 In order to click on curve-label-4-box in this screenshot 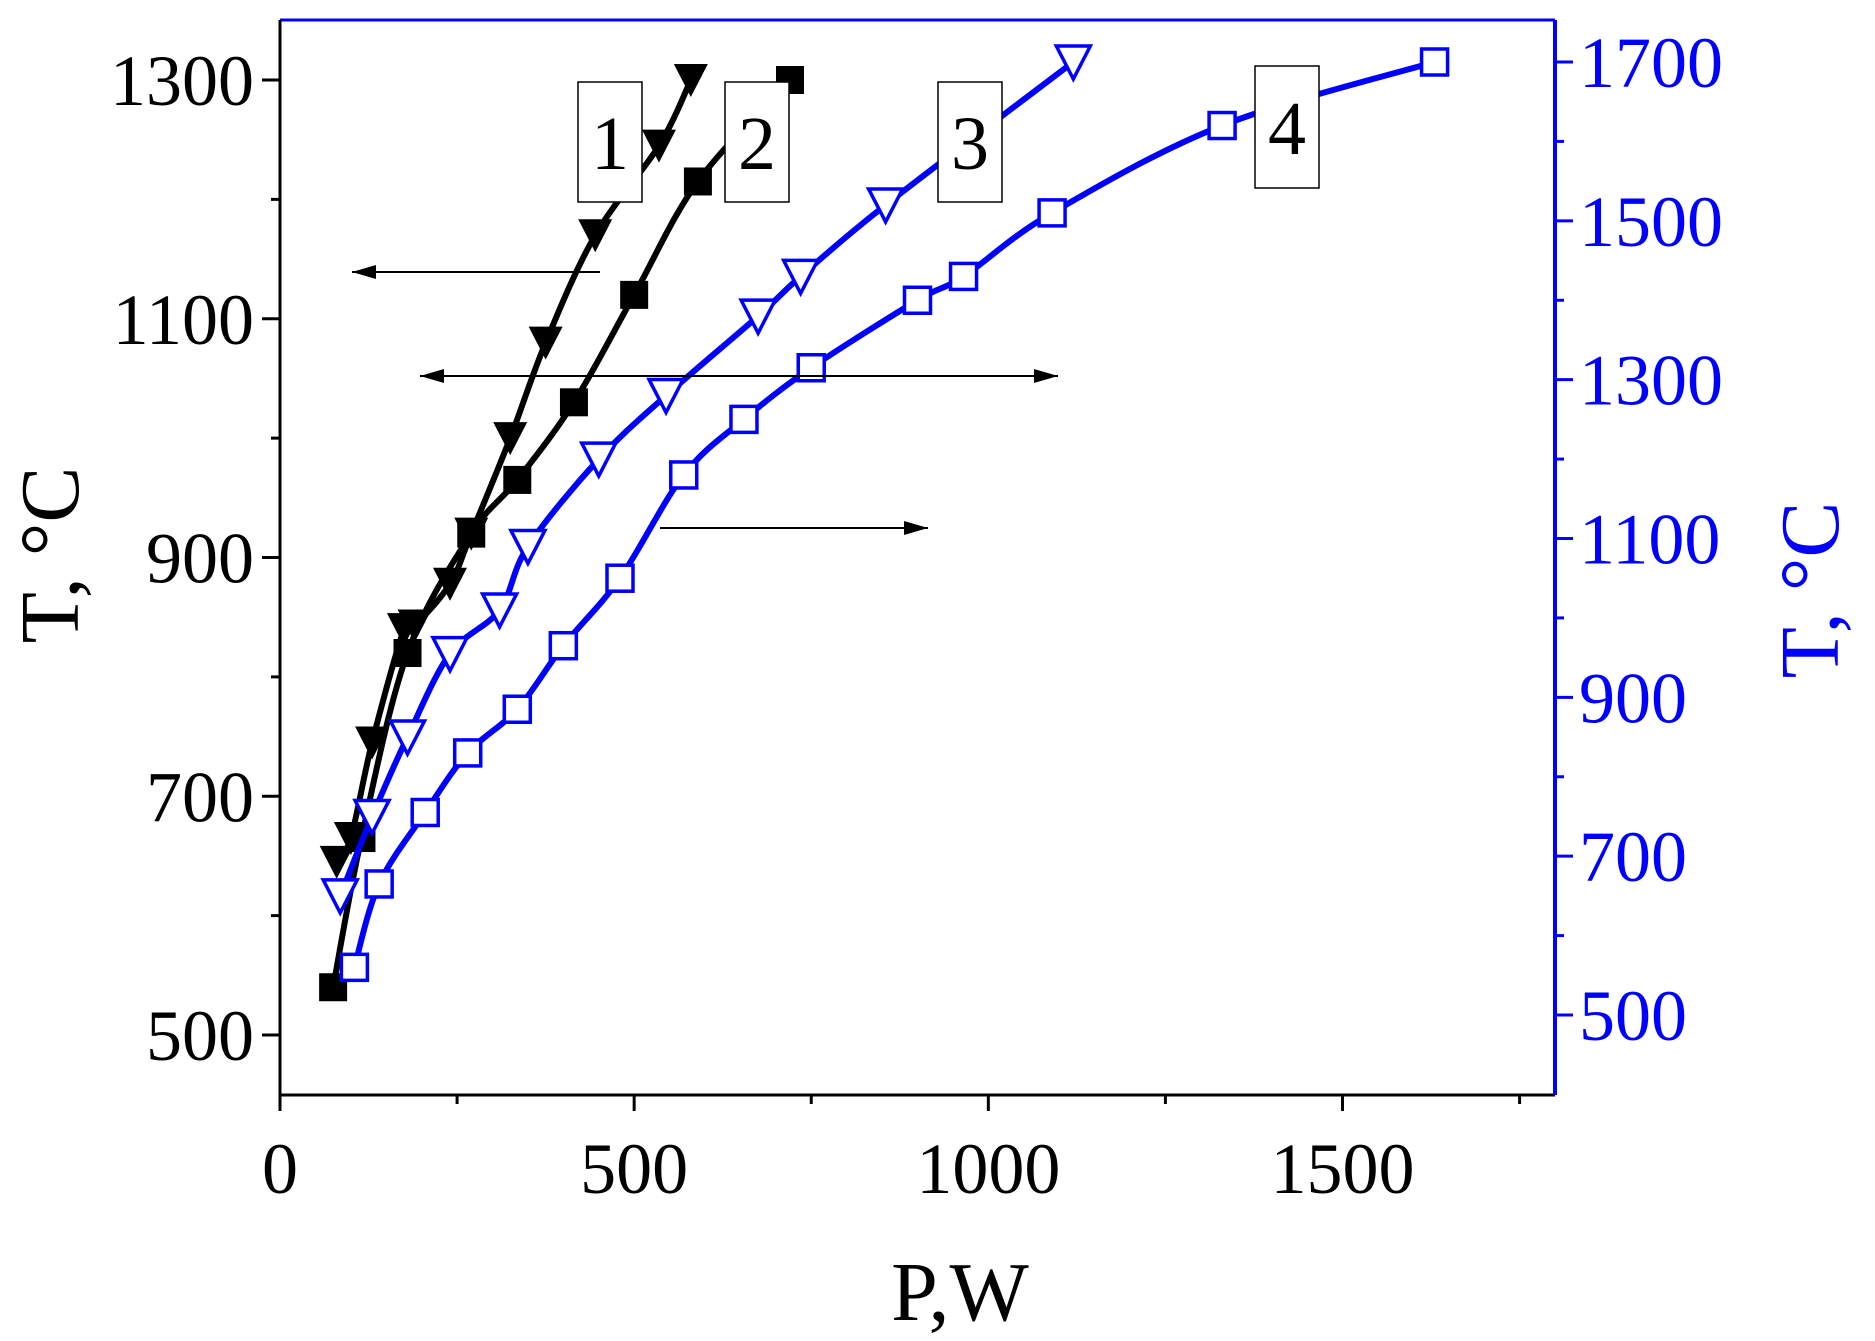, I will do `click(1287, 127)`.